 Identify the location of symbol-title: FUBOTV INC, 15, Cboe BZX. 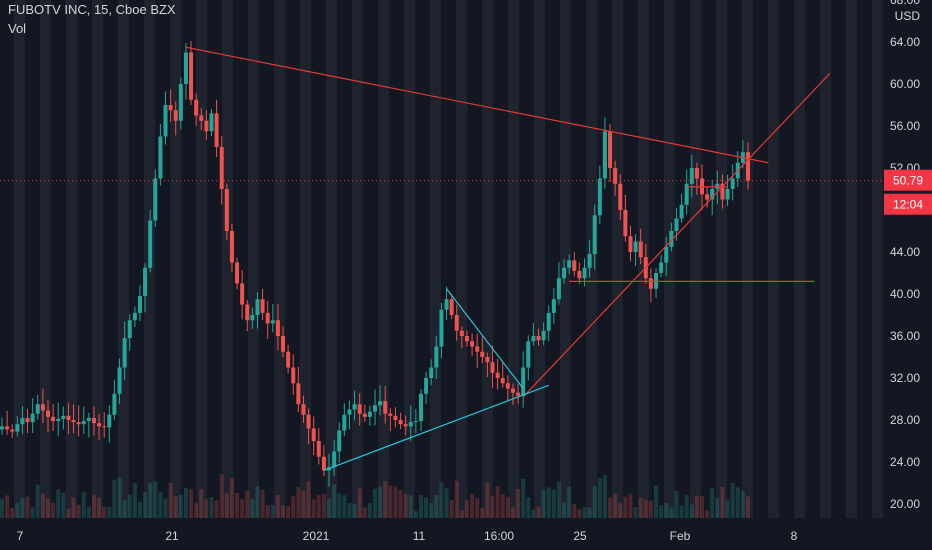
(92, 9).